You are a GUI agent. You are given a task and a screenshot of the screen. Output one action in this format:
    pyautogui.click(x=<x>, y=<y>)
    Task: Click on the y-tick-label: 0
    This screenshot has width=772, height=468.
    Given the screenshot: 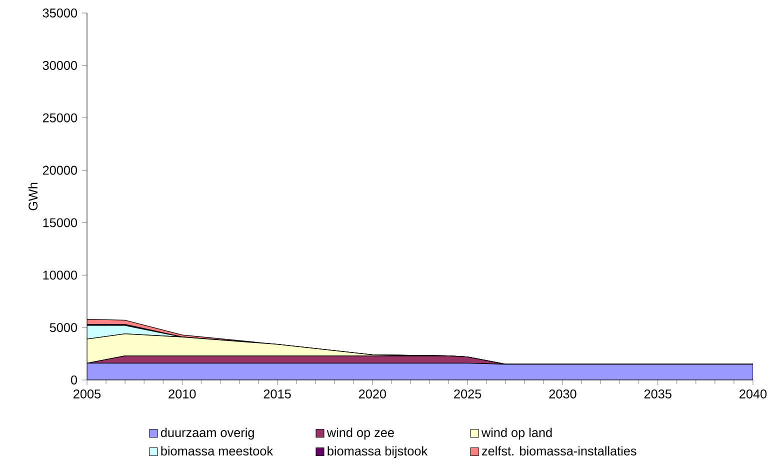 What is the action you would take?
    pyautogui.click(x=74, y=380)
    